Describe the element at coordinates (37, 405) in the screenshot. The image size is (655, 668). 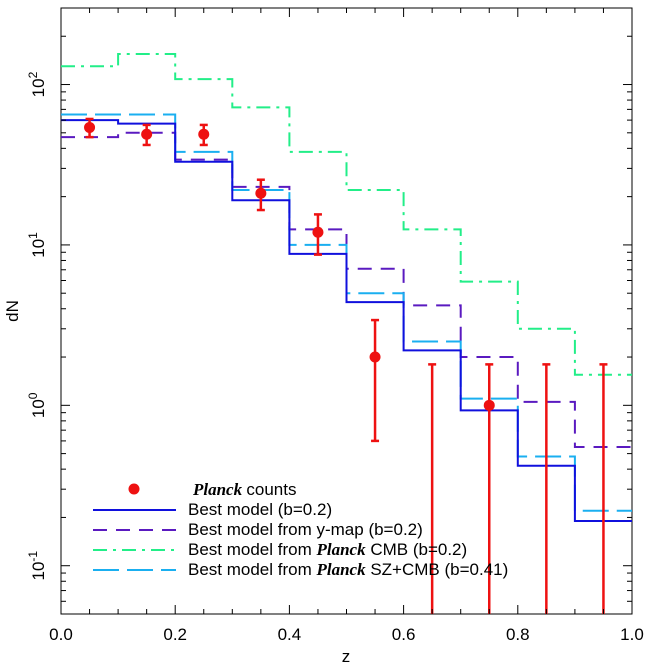
I see `y-tick-label: 10⁰` at that location.